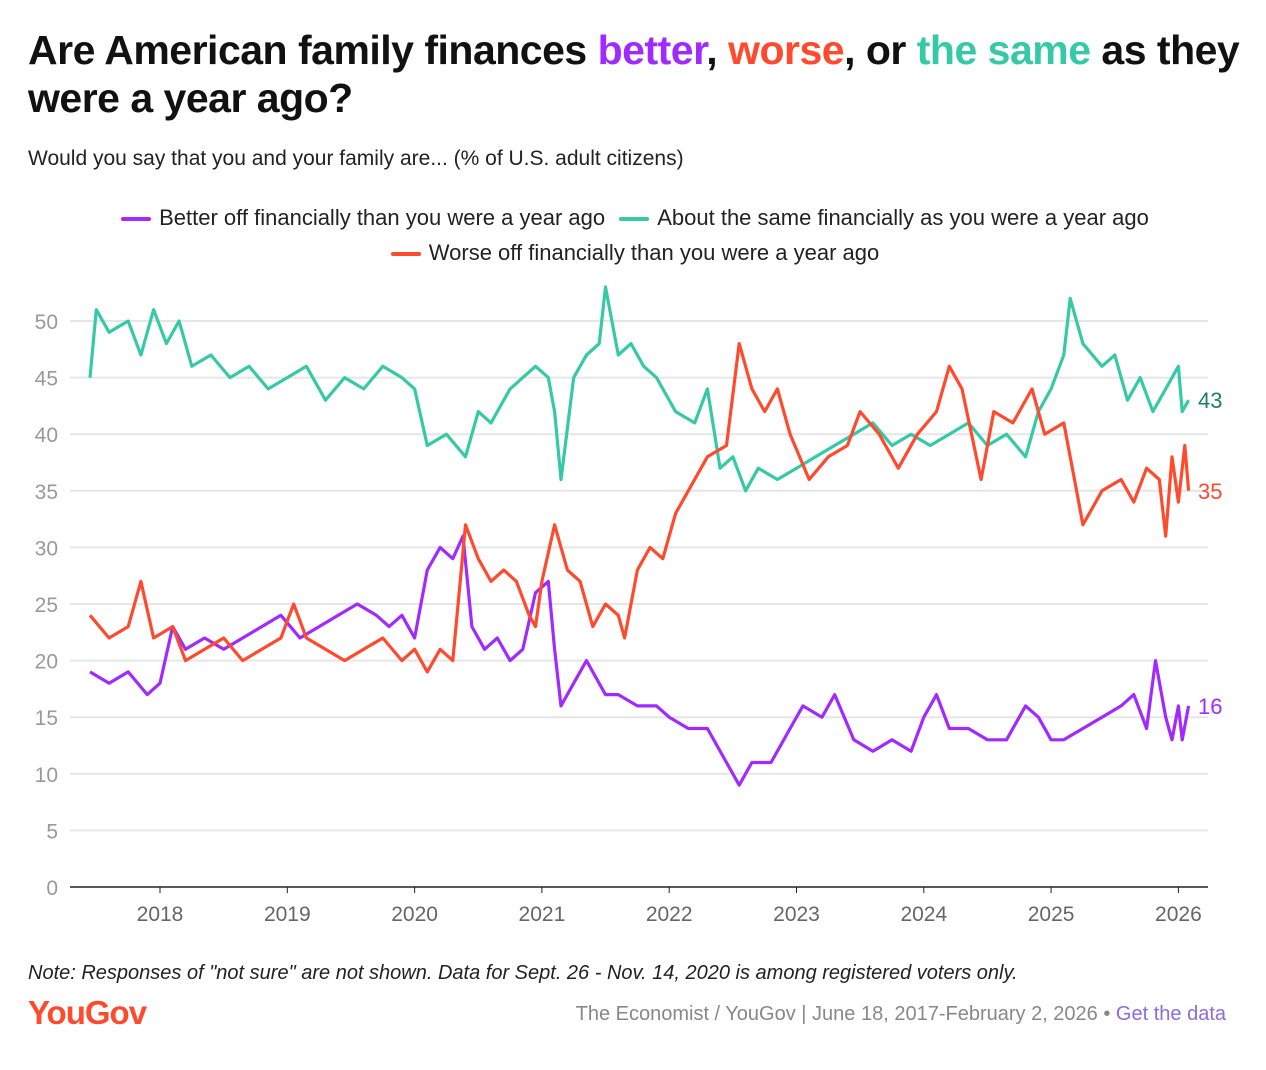 The height and width of the screenshot is (1070, 1266). I want to click on y-tick-label: 30, so click(46, 548).